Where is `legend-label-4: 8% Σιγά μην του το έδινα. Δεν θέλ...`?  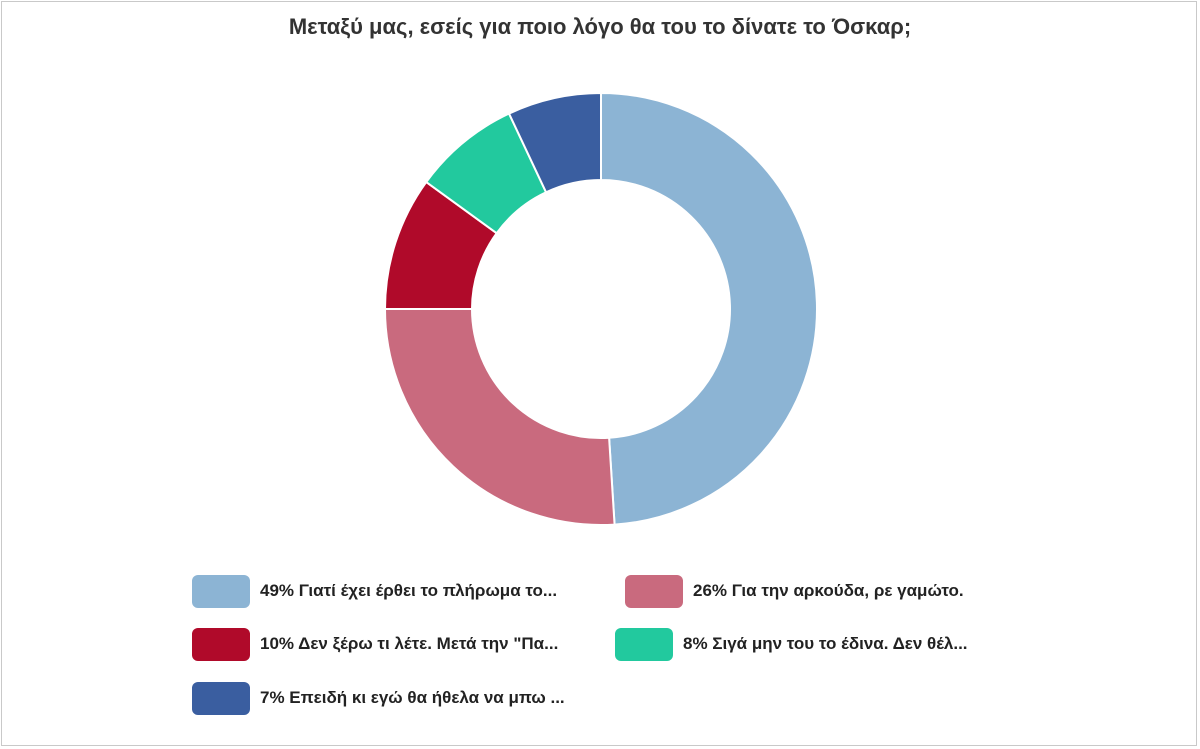 legend-label-4: 8% Σιγά μην του το έδινα. Δεν θέλ... is located at coordinates (825, 643).